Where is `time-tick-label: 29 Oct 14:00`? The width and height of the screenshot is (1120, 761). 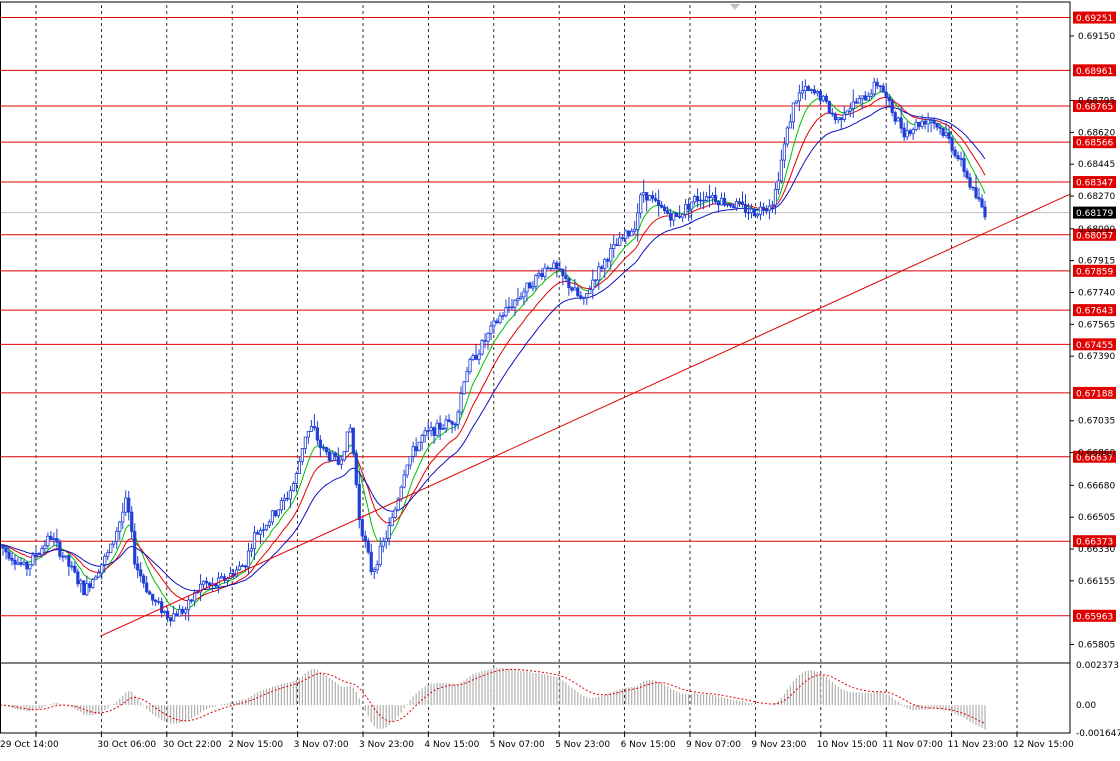
time-tick-label: 29 Oct 14:00 is located at coordinates (29, 745).